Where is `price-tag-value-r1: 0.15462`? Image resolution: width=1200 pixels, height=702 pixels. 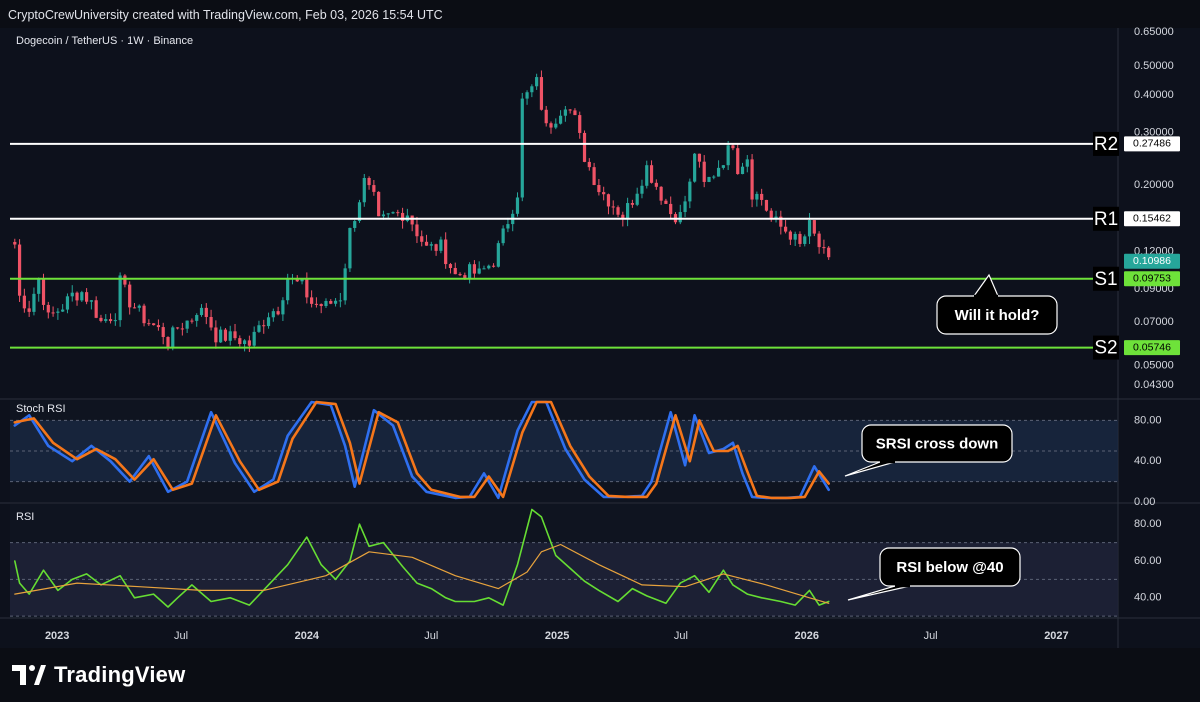
price-tag-value-r1: 0.15462 is located at coordinates (1152, 219).